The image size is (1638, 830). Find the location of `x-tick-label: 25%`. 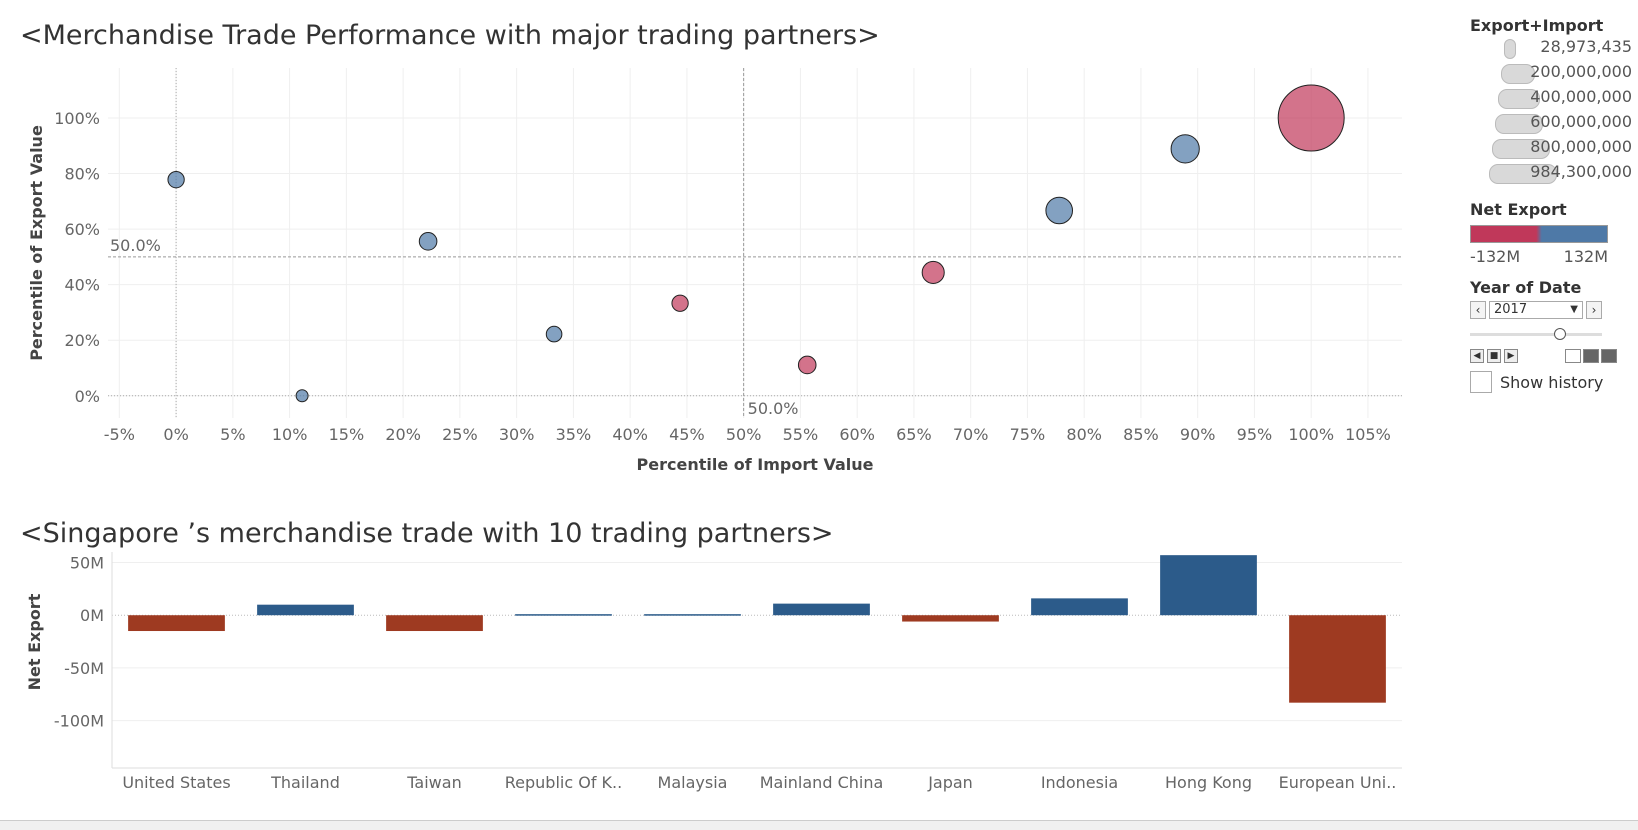

x-tick-label: 25% is located at coordinates (460, 434).